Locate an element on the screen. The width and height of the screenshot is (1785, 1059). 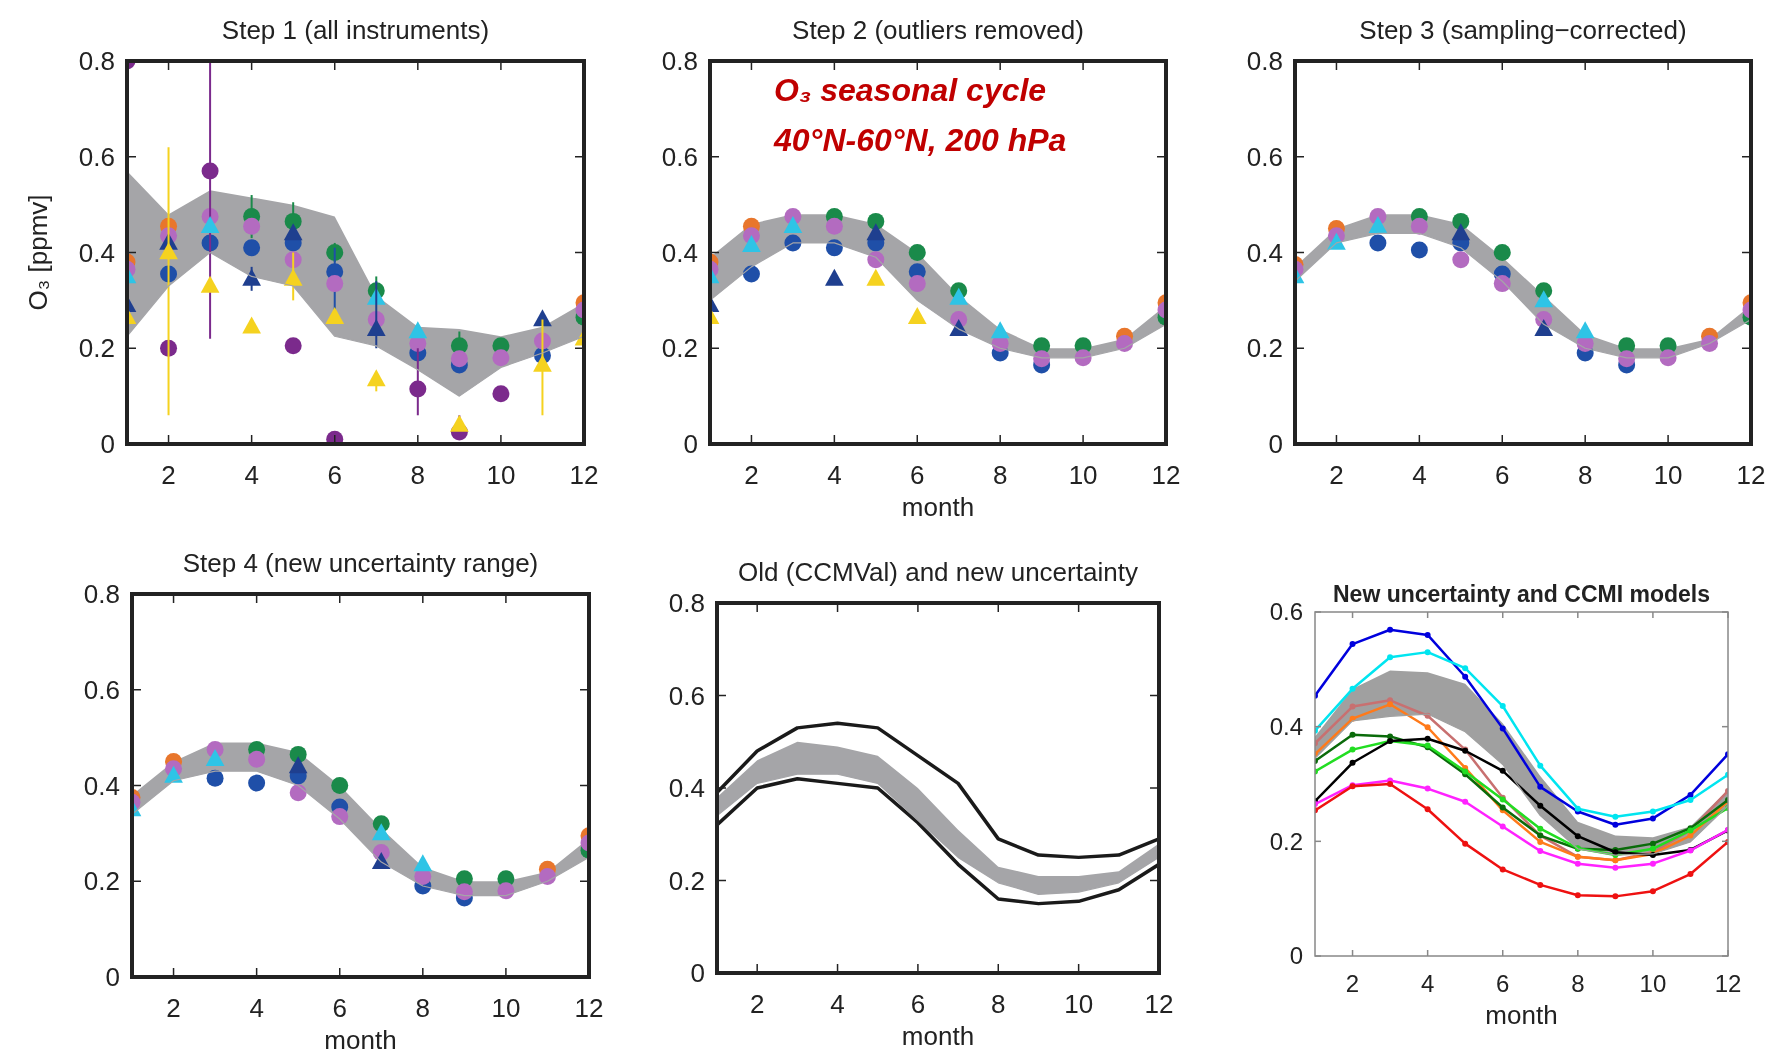
chart-title: Step 1 (all instruments) is located at coordinates (355, 30).